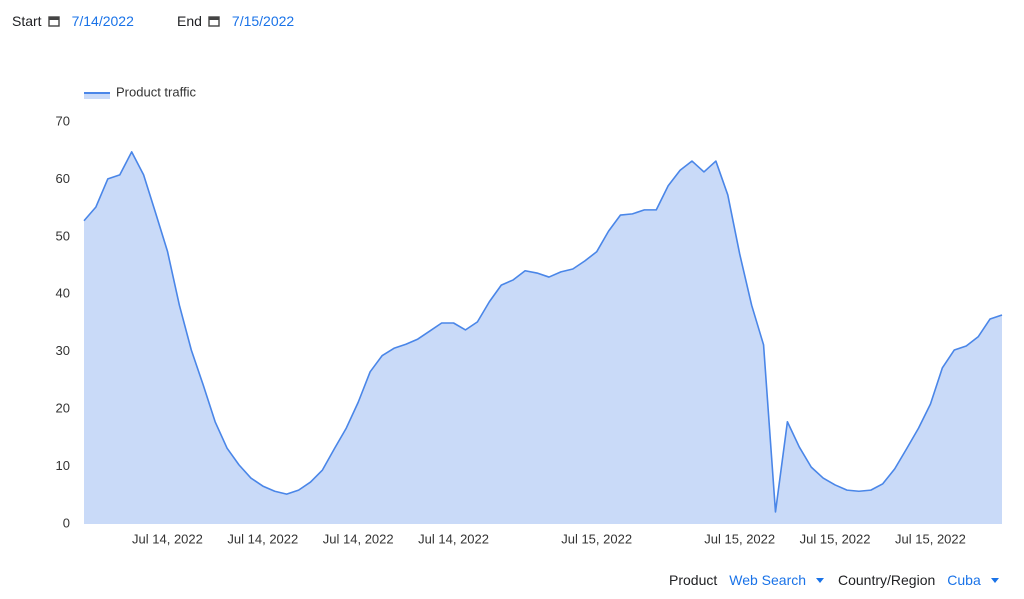  I want to click on product-control: Product Web Search, so click(747, 580).